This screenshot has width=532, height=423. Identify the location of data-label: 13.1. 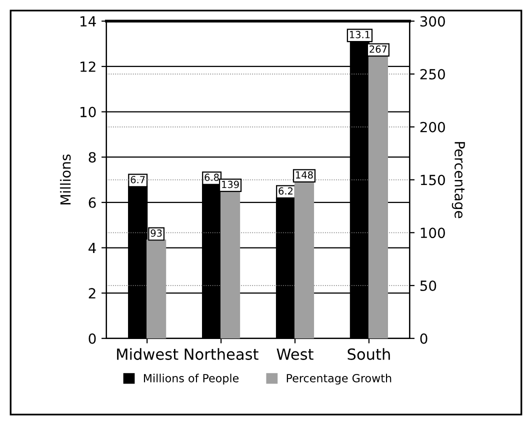
(360, 34).